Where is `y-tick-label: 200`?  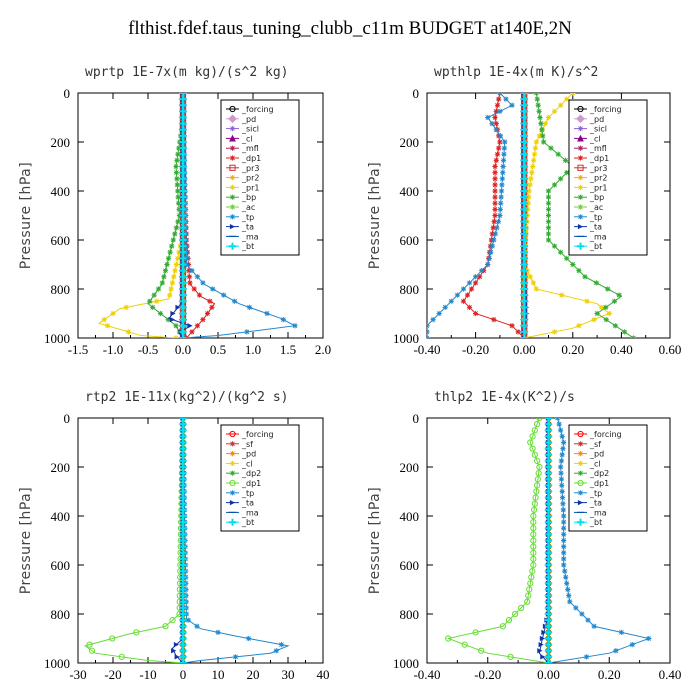
y-tick-label: 200 is located at coordinates (61, 467).